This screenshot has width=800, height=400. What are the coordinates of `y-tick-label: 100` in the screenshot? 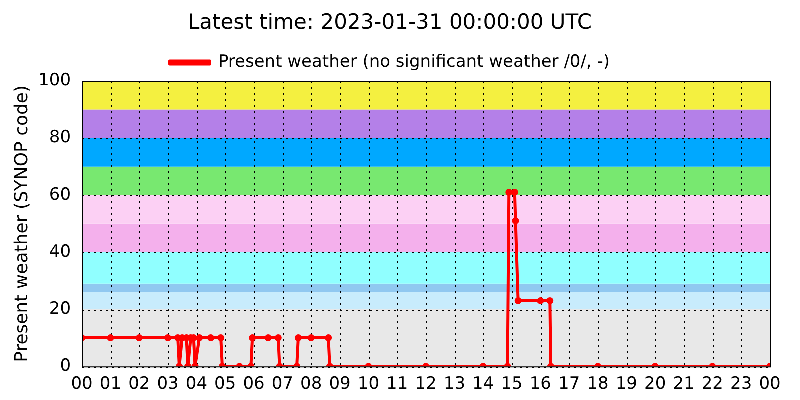 It's located at (55, 80).